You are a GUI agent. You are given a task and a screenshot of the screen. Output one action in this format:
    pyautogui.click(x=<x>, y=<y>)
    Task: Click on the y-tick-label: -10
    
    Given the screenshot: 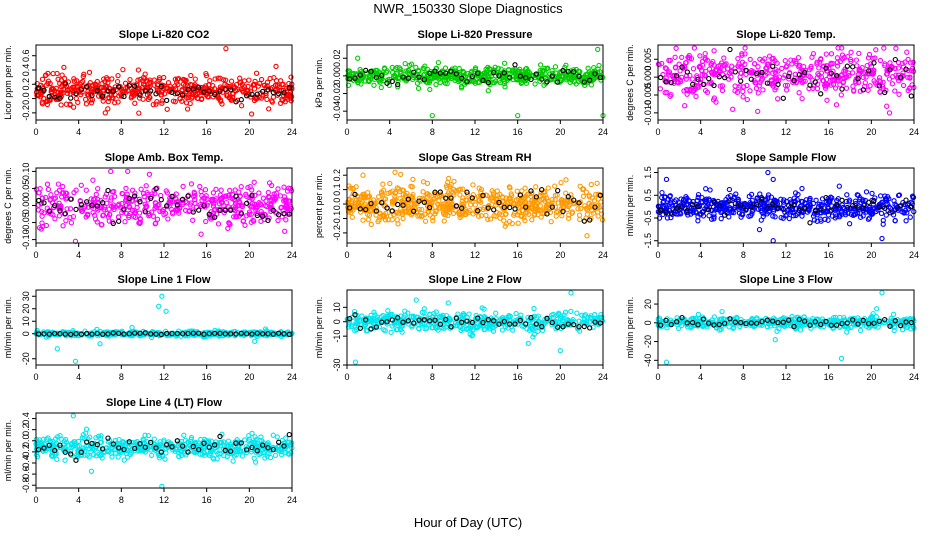 What is the action you would take?
    pyautogui.click(x=337, y=336)
    